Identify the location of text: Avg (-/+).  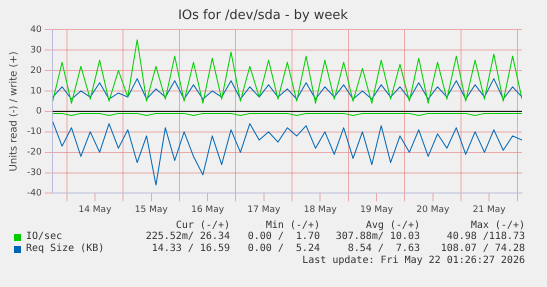
(393, 225).